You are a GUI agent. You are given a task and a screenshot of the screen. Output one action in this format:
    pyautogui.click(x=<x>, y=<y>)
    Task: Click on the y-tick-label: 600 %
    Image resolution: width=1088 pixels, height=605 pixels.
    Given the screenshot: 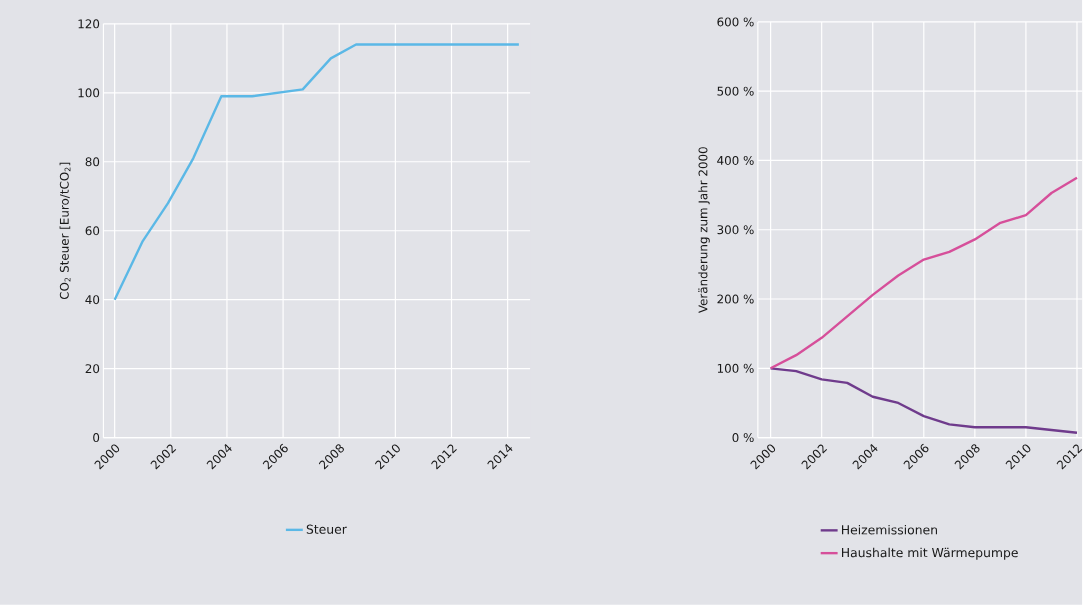 What is the action you would take?
    pyautogui.click(x=735, y=22)
    